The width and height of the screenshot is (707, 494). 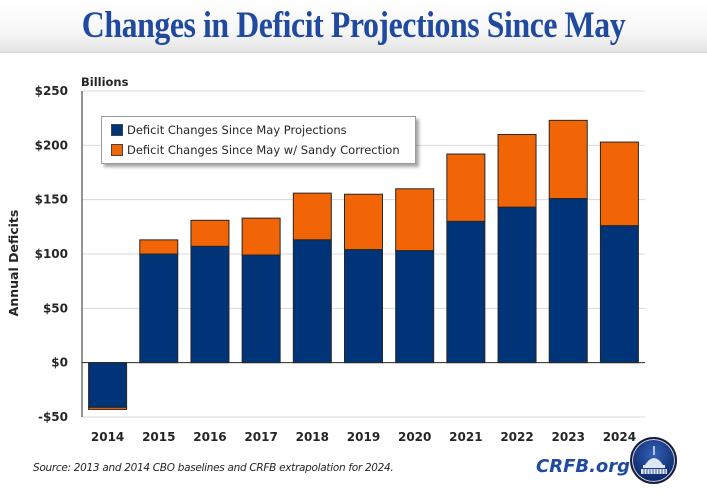 I want to click on bar-sandy-2022, so click(x=517, y=170).